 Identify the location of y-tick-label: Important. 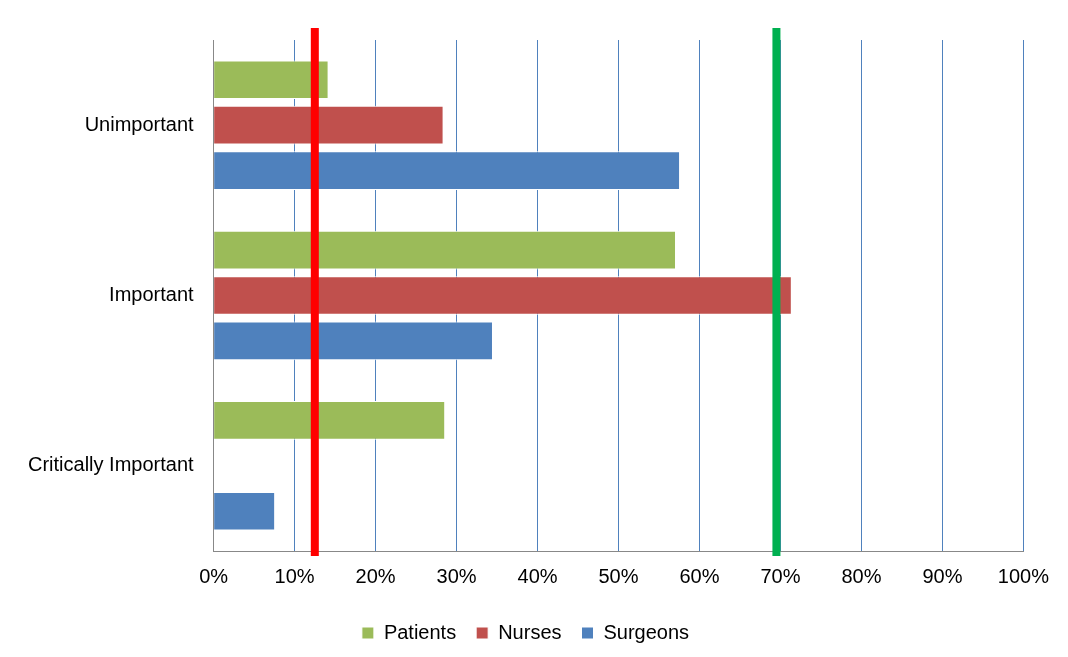
(152, 294).